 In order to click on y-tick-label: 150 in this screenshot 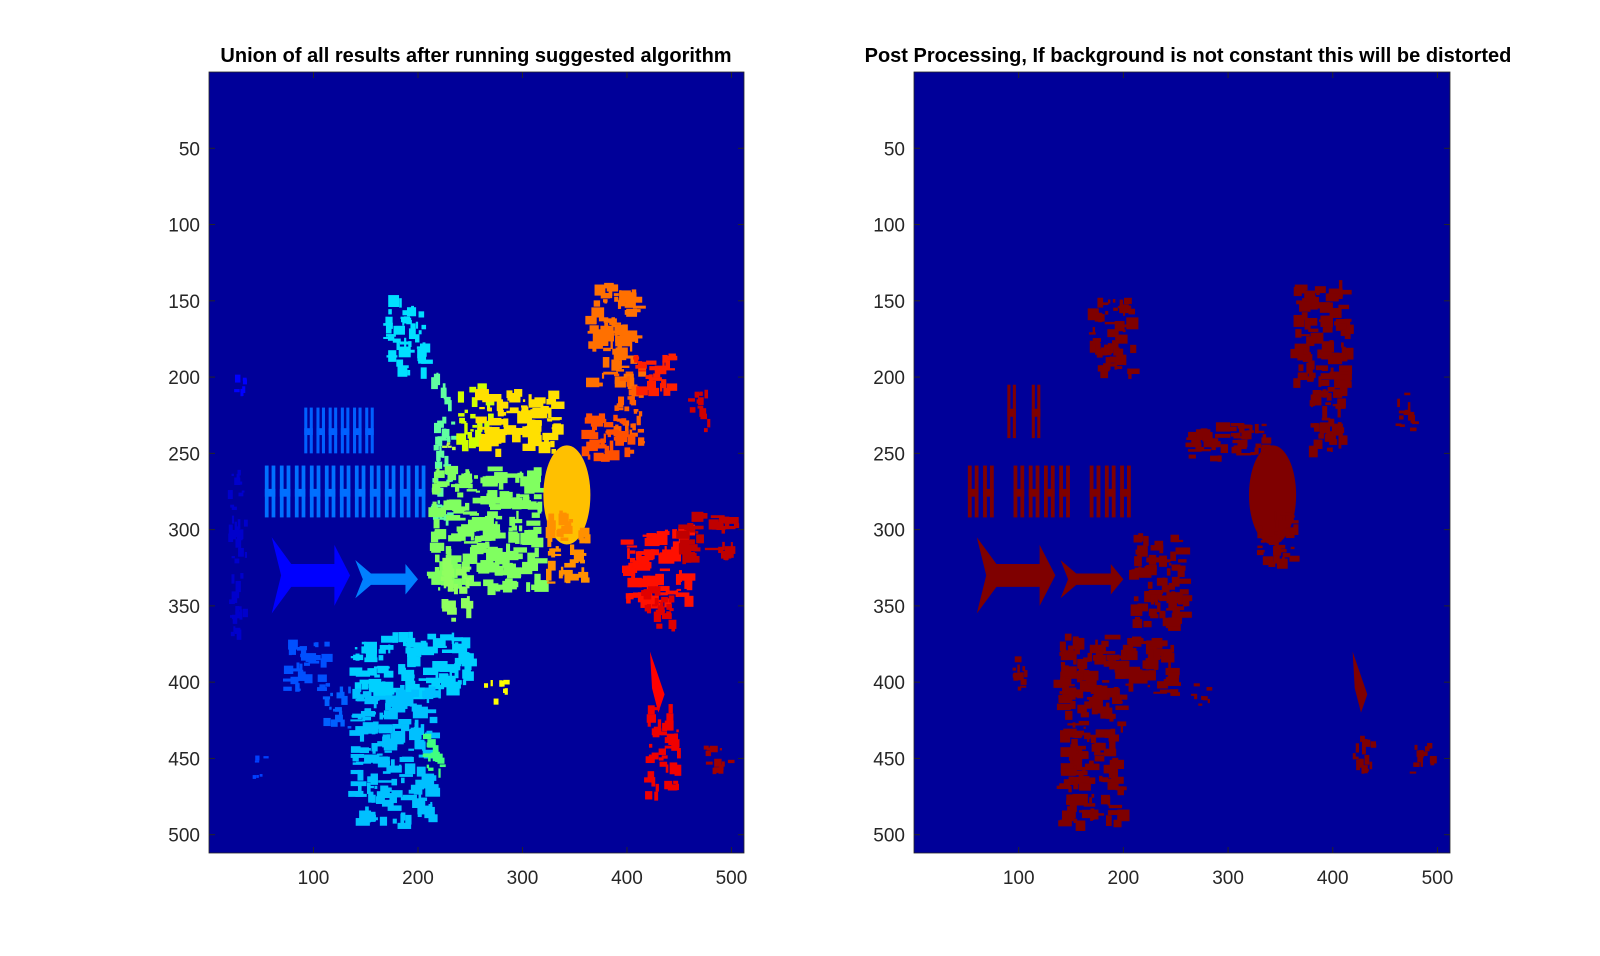, I will do `click(889, 302)`.